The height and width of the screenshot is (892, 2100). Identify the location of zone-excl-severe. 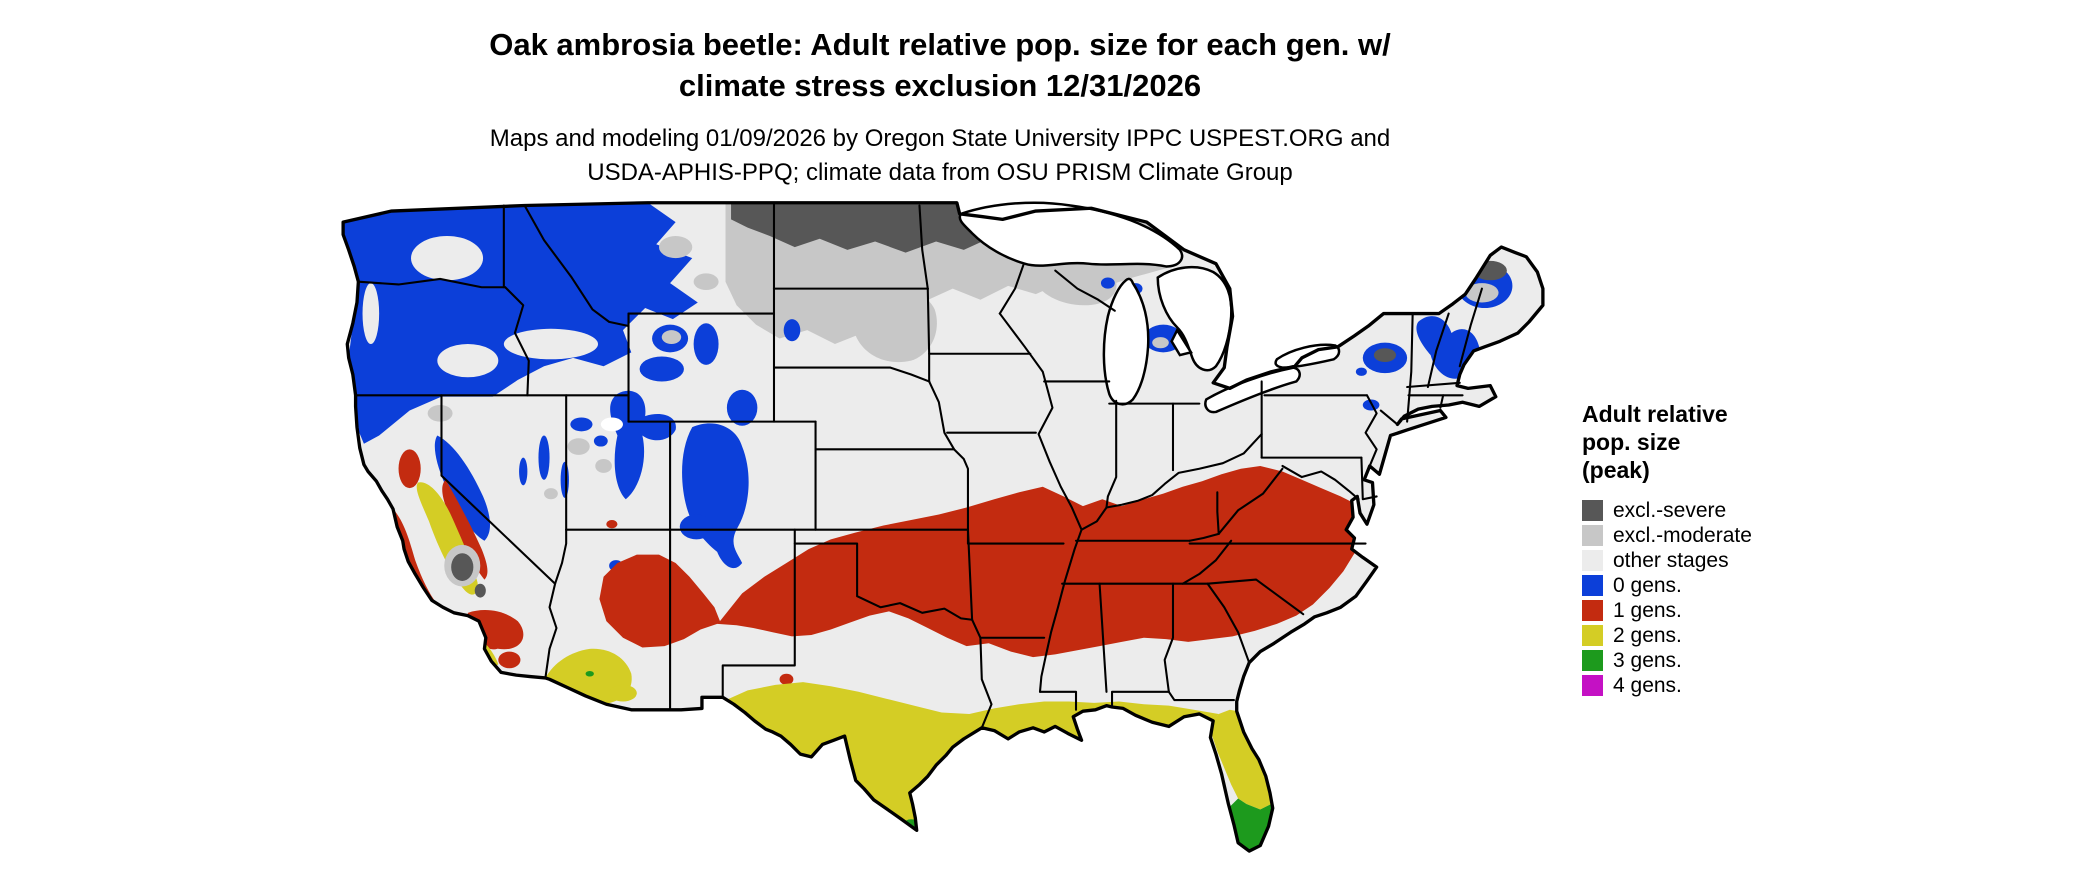
(903, 227).